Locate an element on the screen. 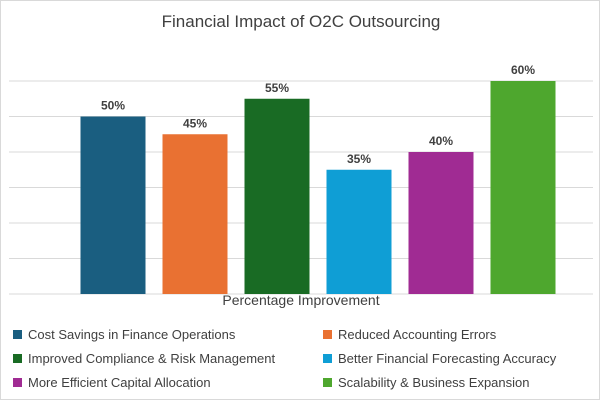 This screenshot has height=401, width=600. legend-item: Cost Savings in Finance Operations is located at coordinates (168, 334).